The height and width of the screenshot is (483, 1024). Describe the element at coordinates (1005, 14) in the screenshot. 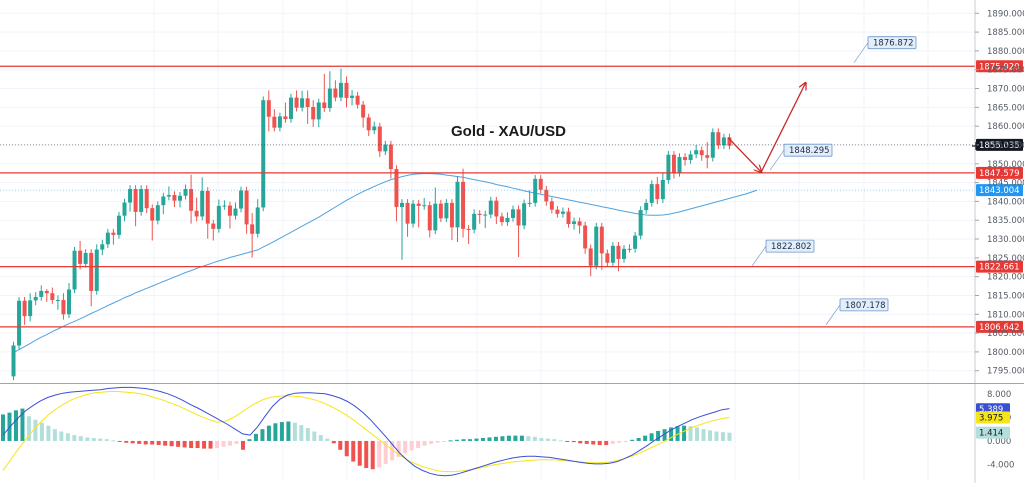

I see `price-tick-label: 1890.000` at that location.